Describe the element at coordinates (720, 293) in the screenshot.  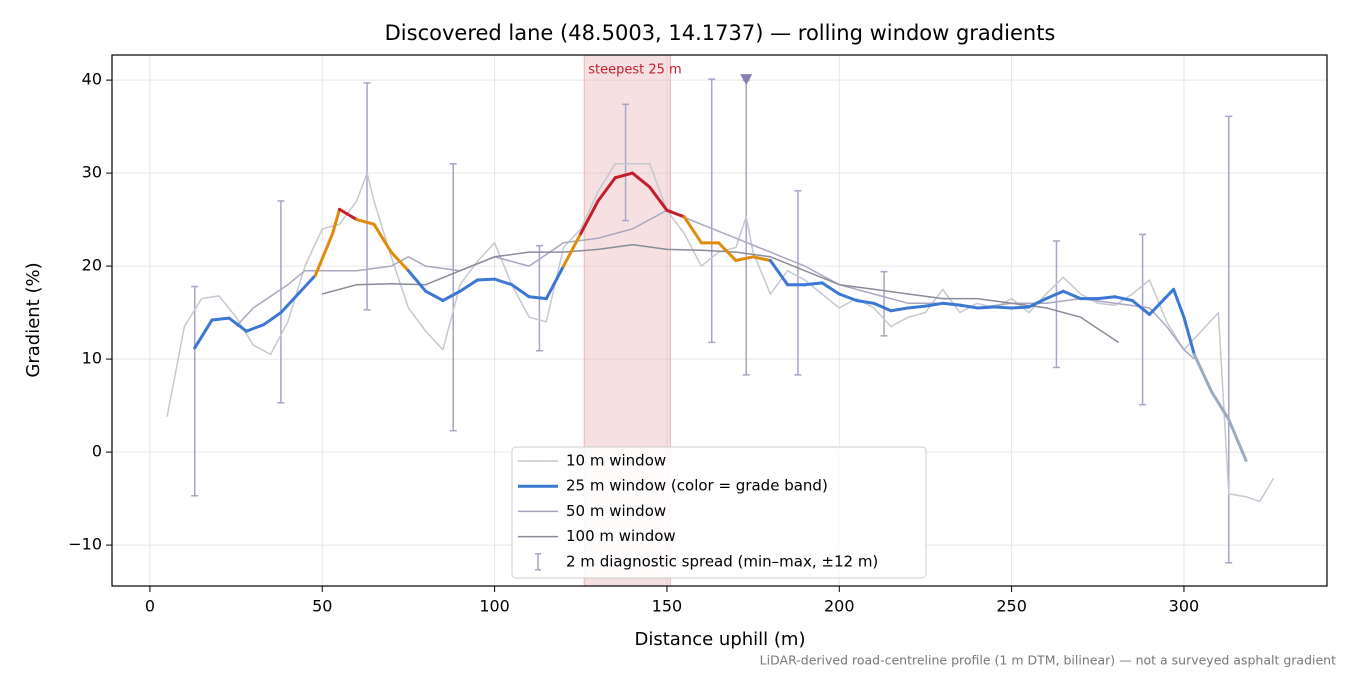
I see `series-line` at that location.